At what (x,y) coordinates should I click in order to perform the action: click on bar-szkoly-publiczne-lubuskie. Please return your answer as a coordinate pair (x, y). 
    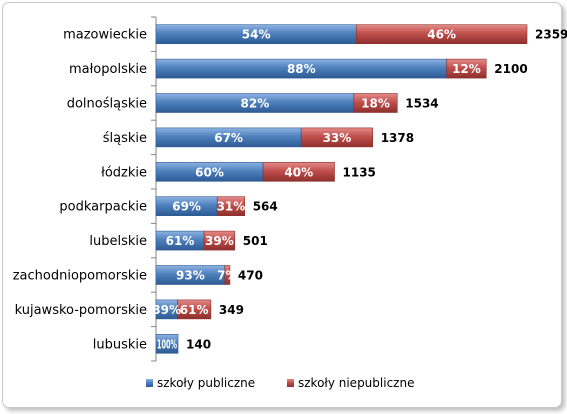
    Looking at the image, I should click on (167, 343).